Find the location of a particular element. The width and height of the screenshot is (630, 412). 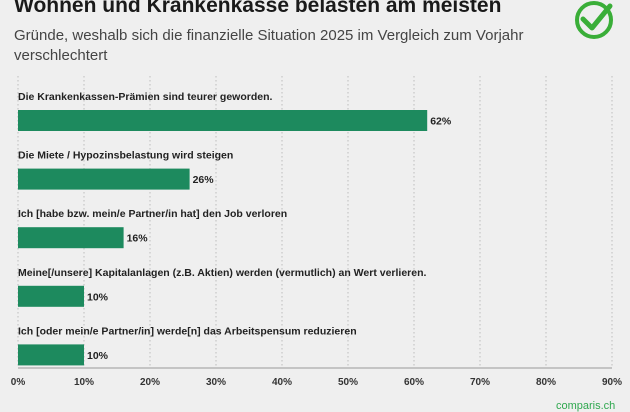

data-label: 16% is located at coordinates (138, 239).